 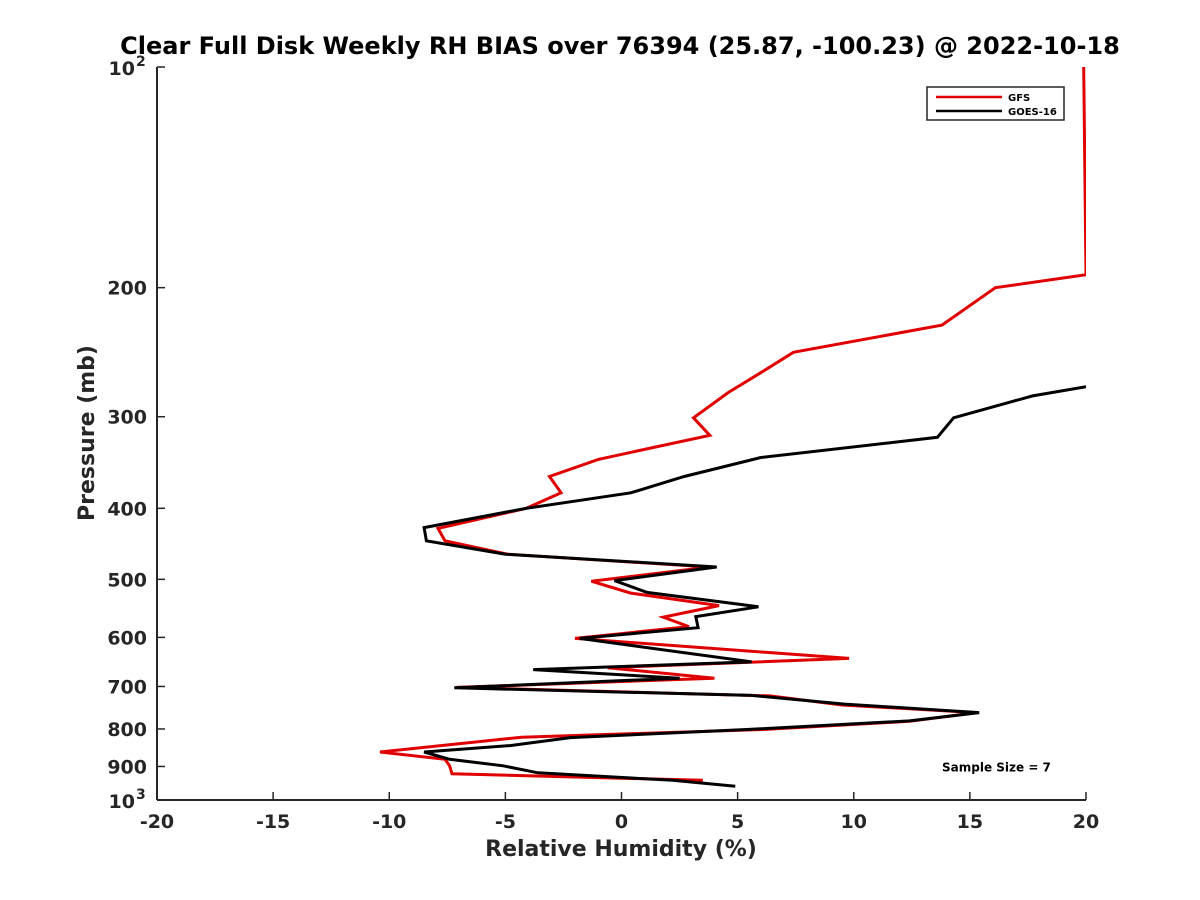 I want to click on x-tick-label: -20, so click(x=157, y=822).